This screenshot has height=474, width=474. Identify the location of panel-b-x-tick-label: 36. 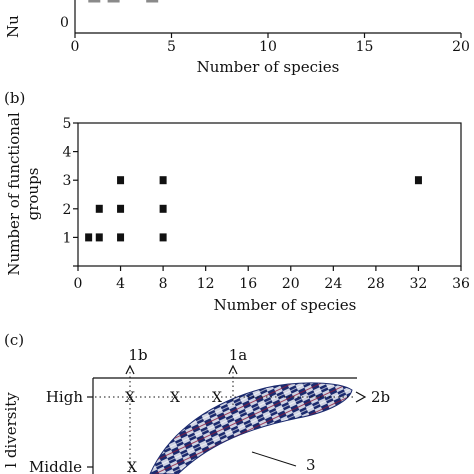
(461, 284).